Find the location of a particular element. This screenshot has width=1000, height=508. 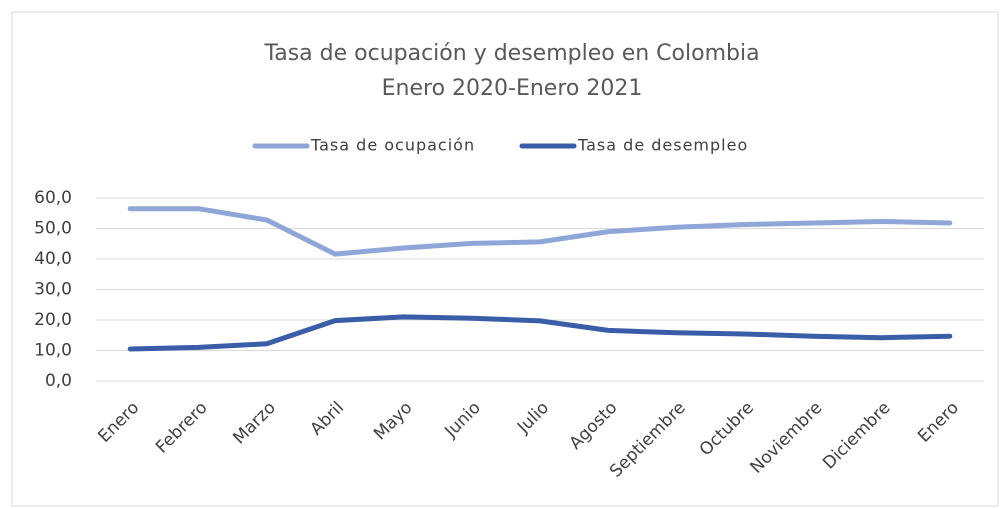

y-tick-label: 10,0 is located at coordinates (53, 351).